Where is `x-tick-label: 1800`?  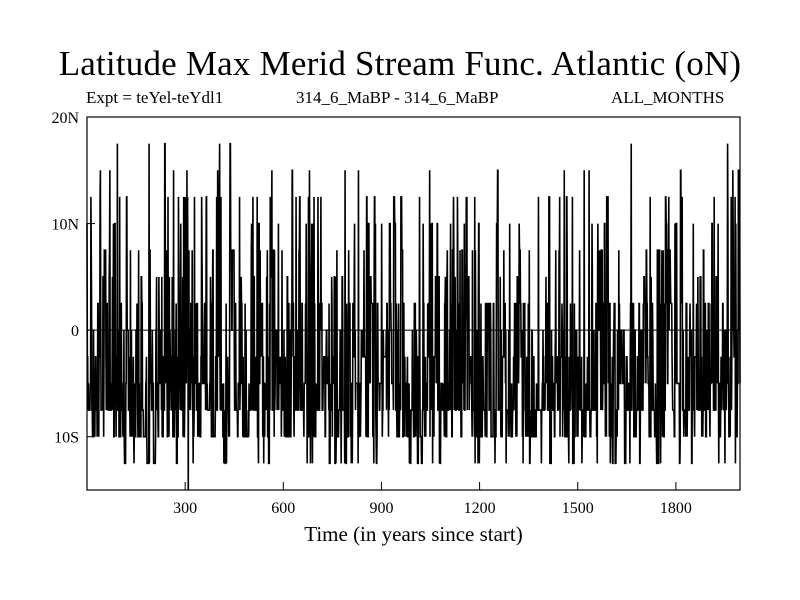 x-tick-label: 1800 is located at coordinates (676, 508).